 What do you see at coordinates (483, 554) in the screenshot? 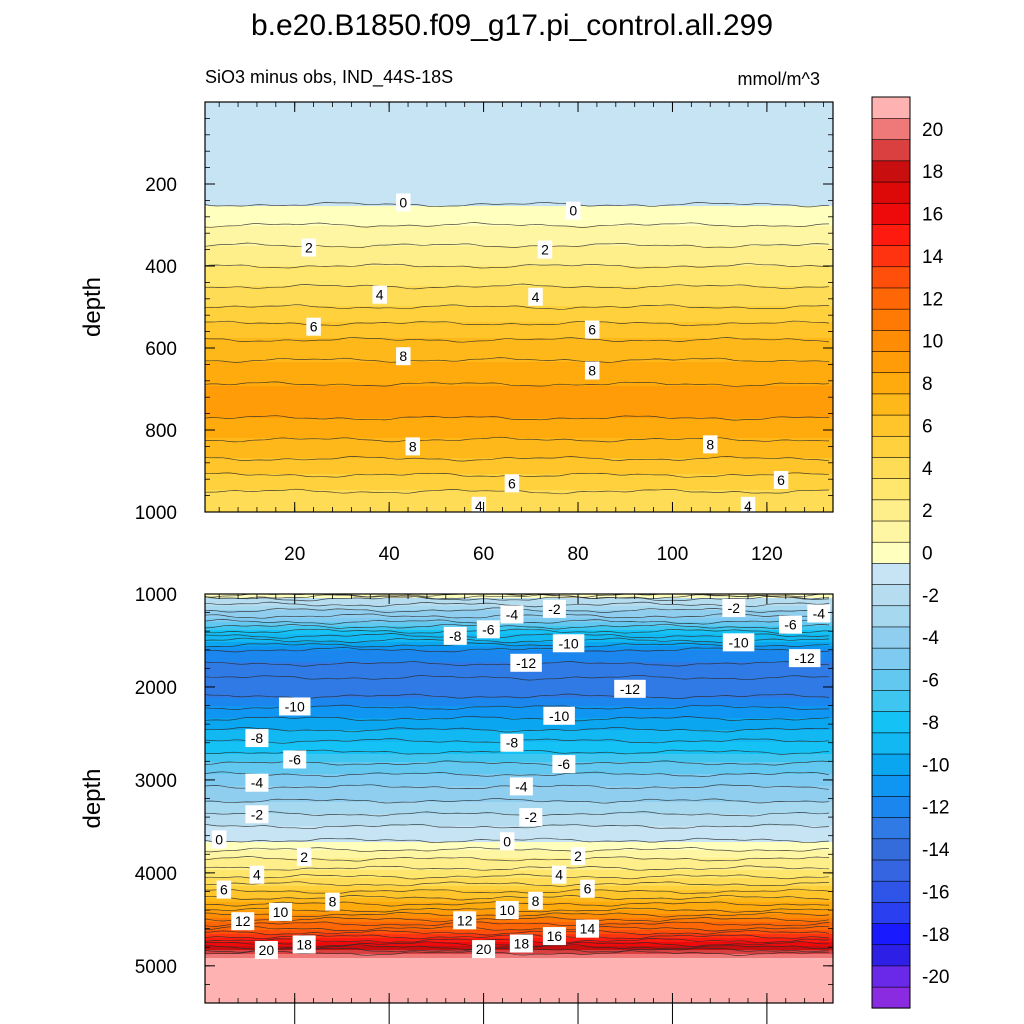
I see `x-tick-label: 60` at bounding box center [483, 554].